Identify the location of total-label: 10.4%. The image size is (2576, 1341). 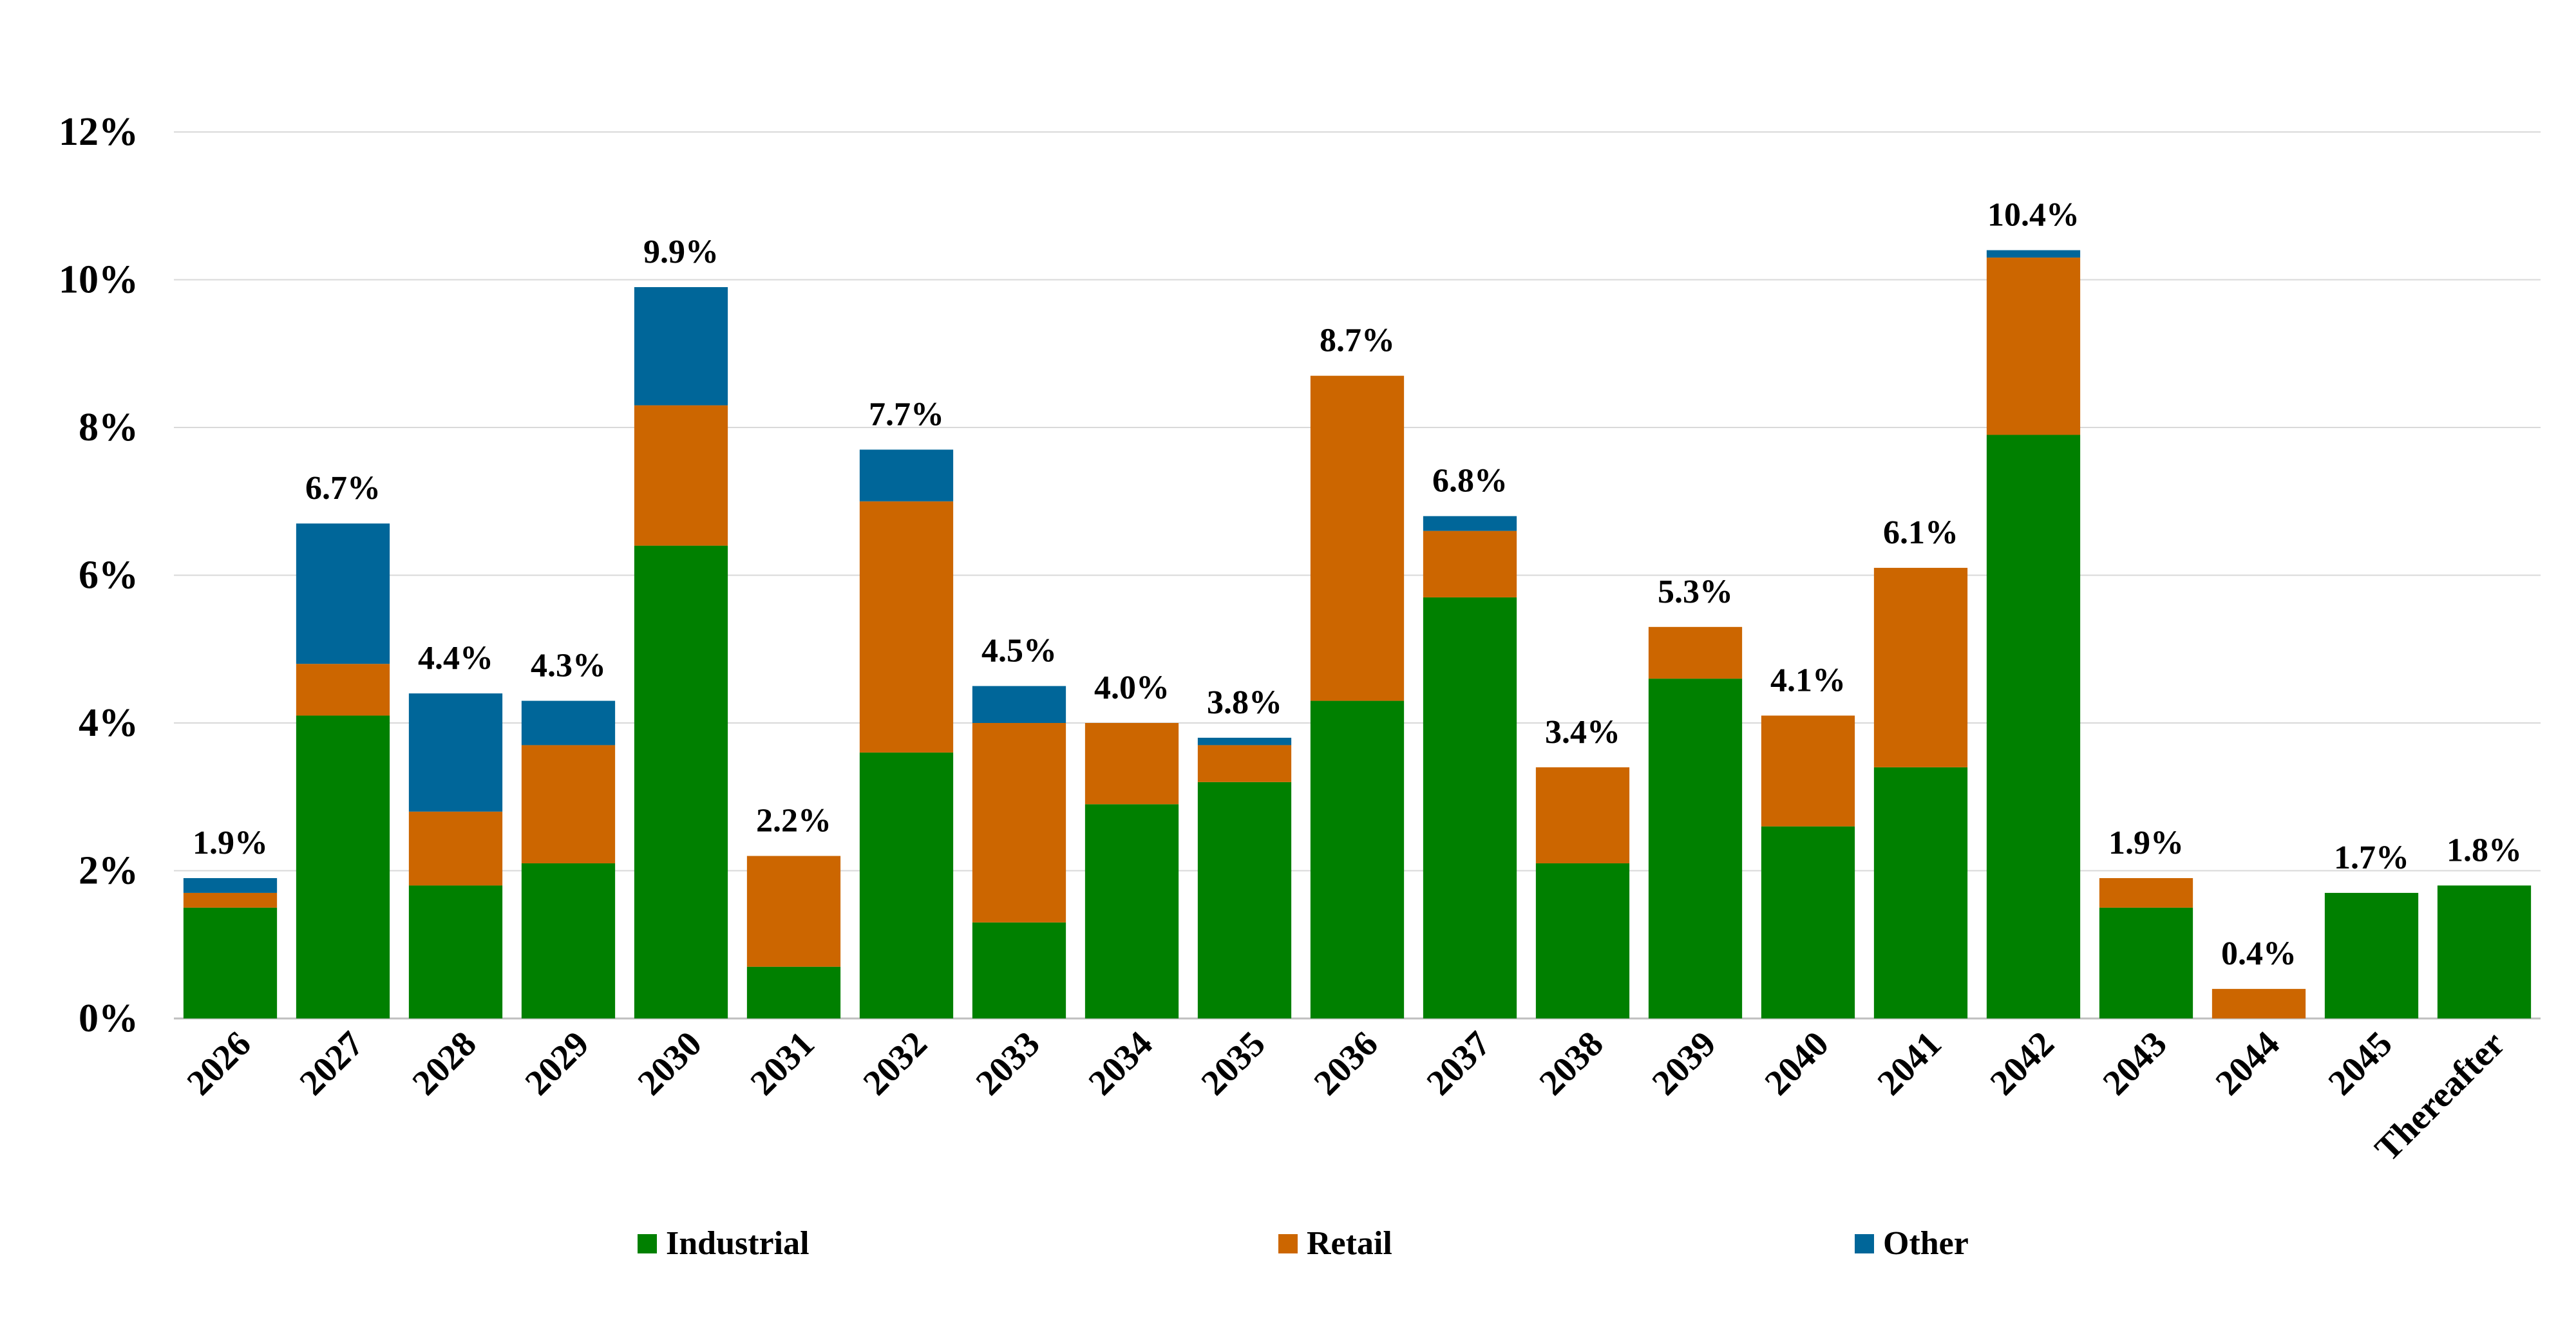
(2033, 216).